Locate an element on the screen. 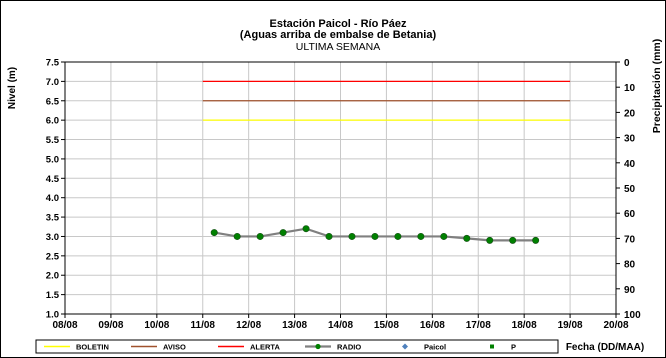  y-left-tick-label: 1.0 is located at coordinates (52, 315).